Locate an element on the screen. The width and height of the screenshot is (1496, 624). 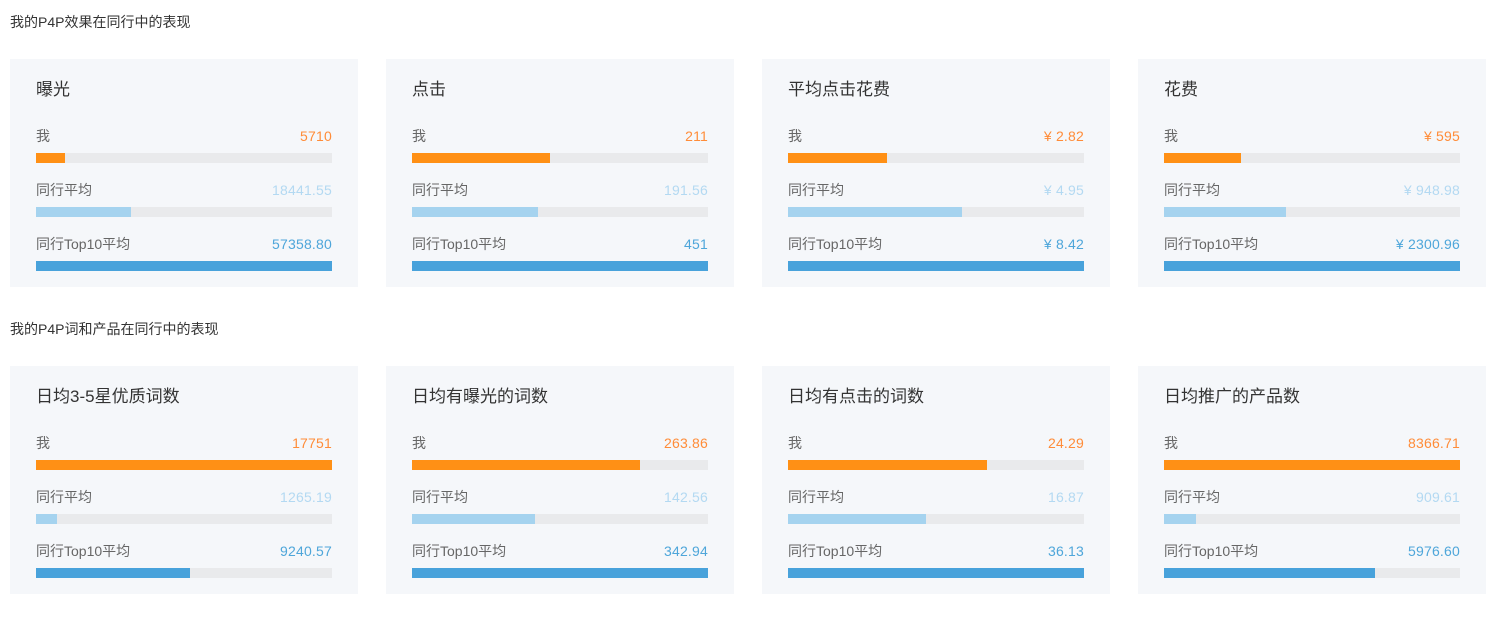
metric-head: 我 ¥ 2.82 is located at coordinates (936, 136).